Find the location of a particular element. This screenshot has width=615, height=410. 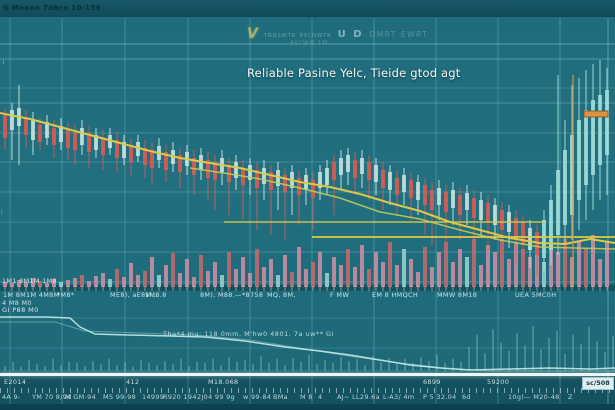

time-axis-ticks is located at coordinates (307, 390).